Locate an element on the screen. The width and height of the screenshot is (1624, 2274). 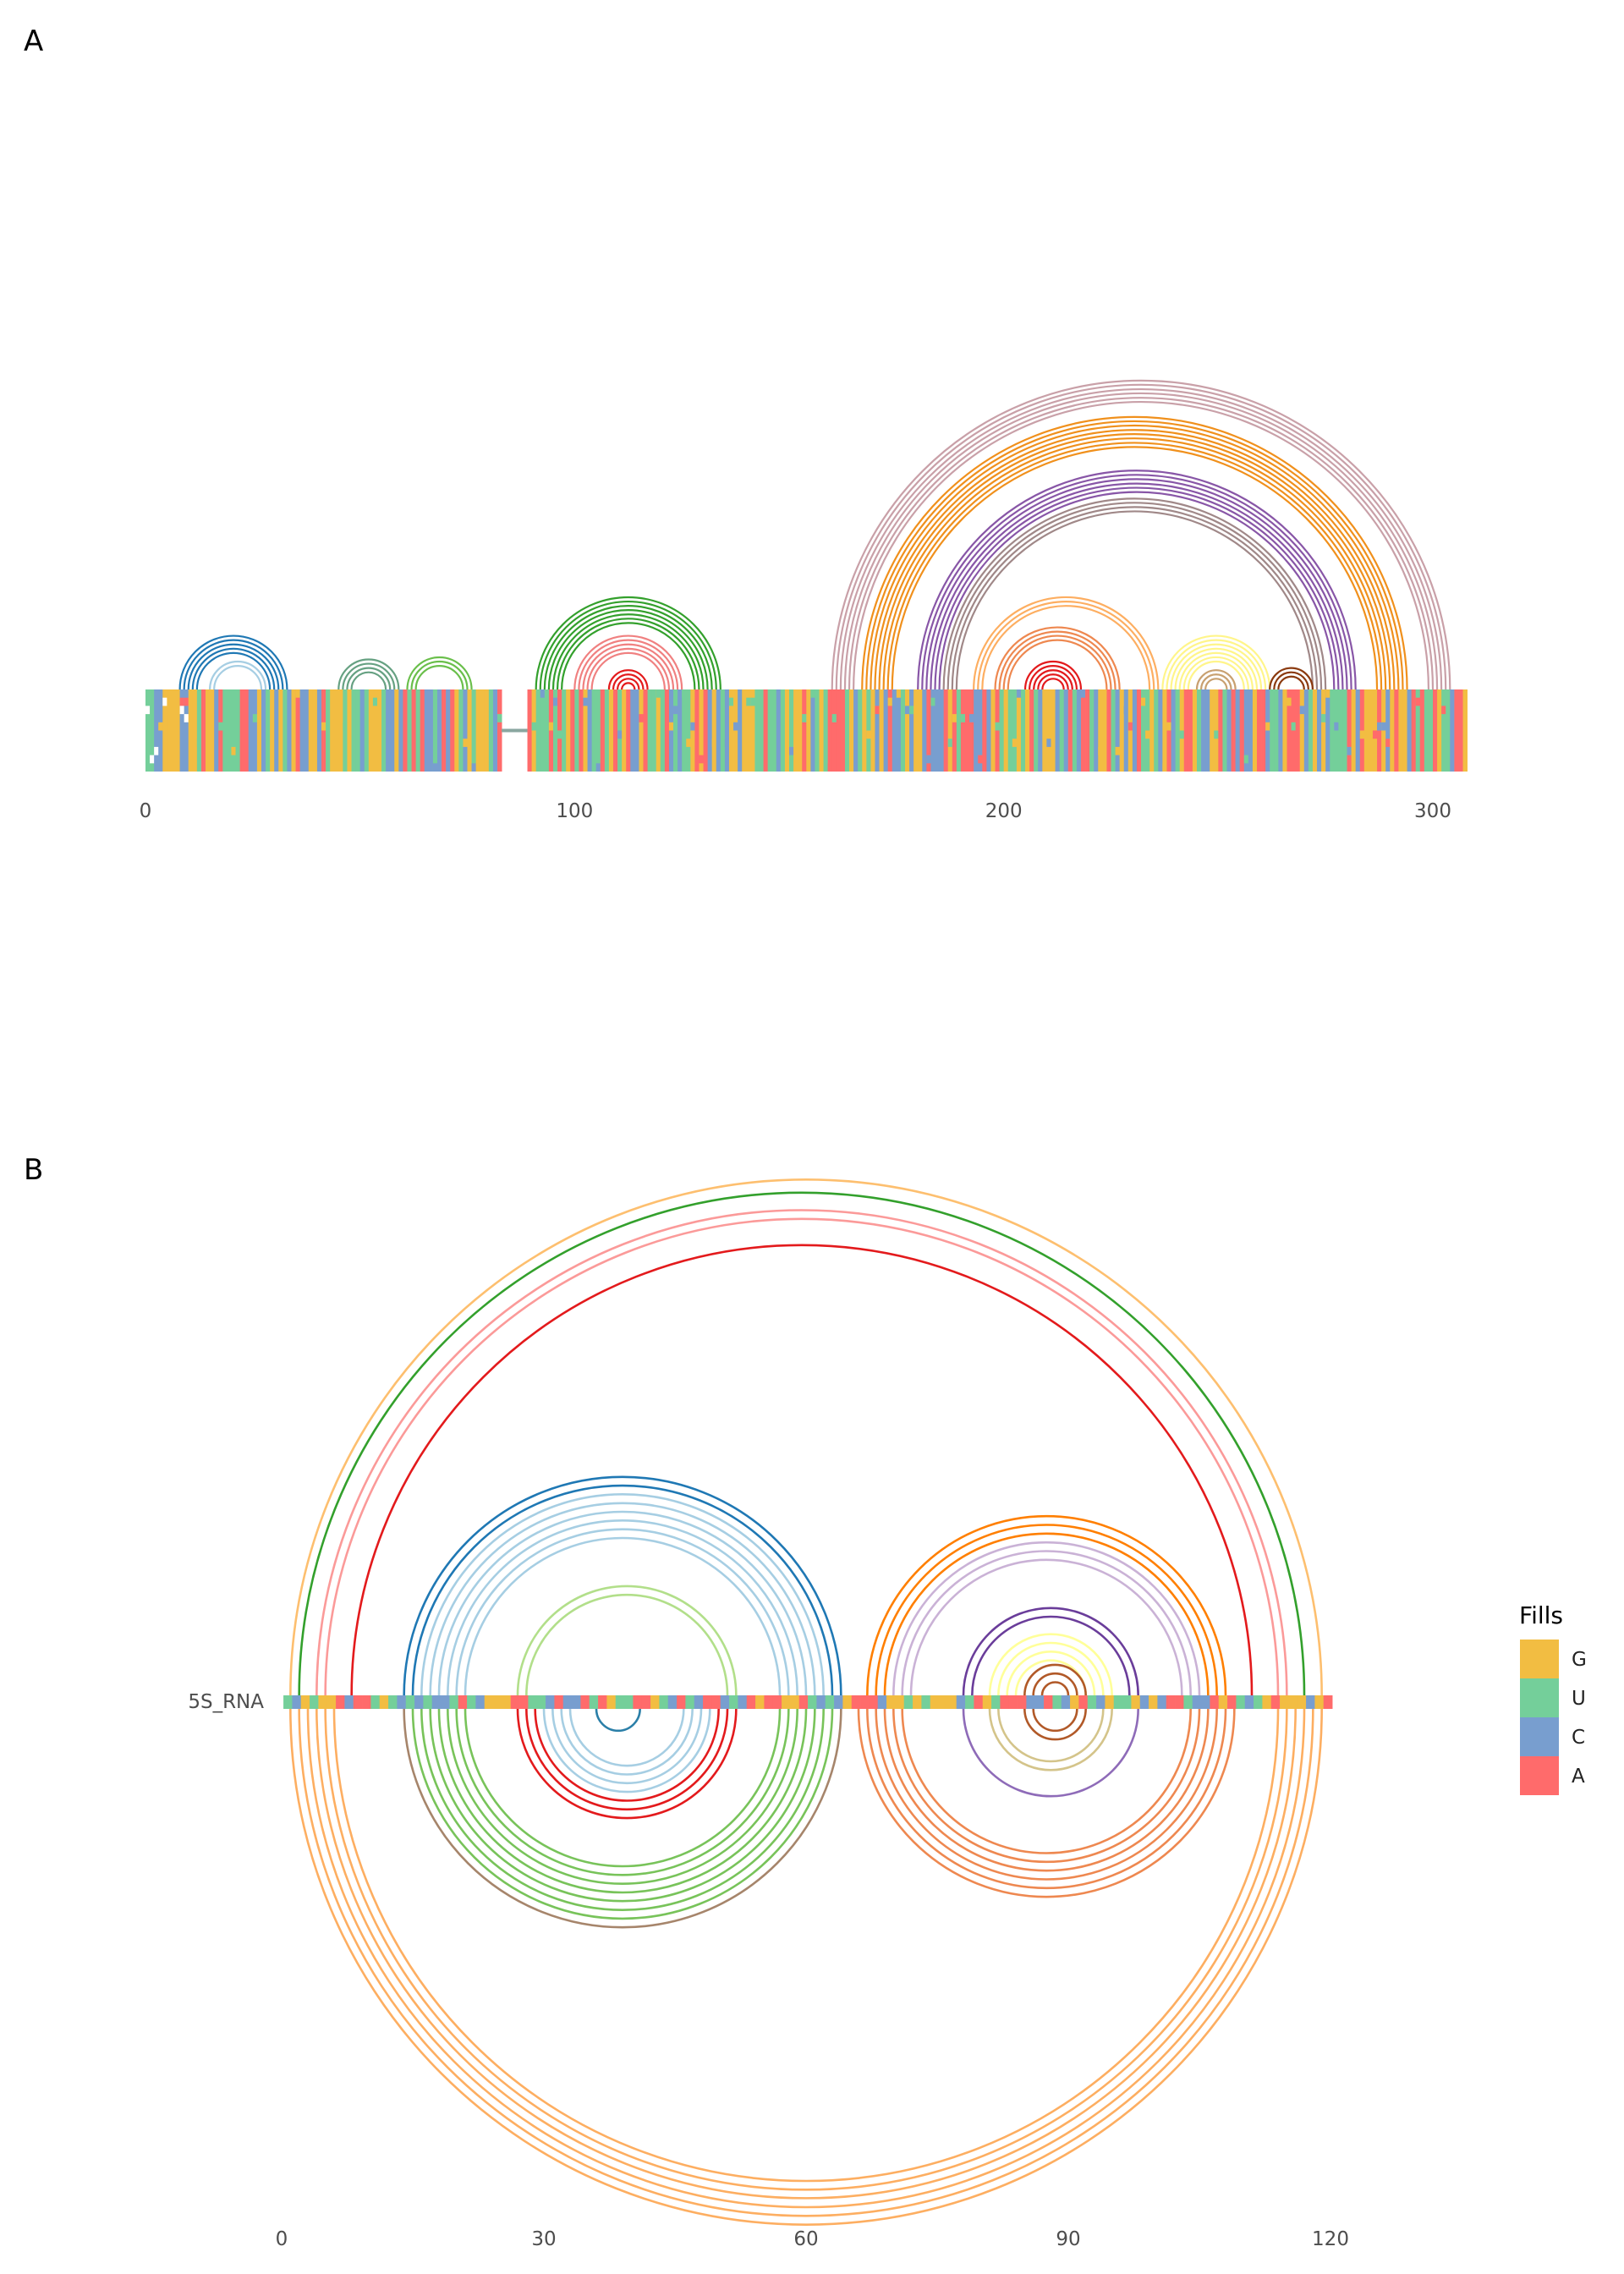
x-tick-label: 0 is located at coordinates (146, 811).